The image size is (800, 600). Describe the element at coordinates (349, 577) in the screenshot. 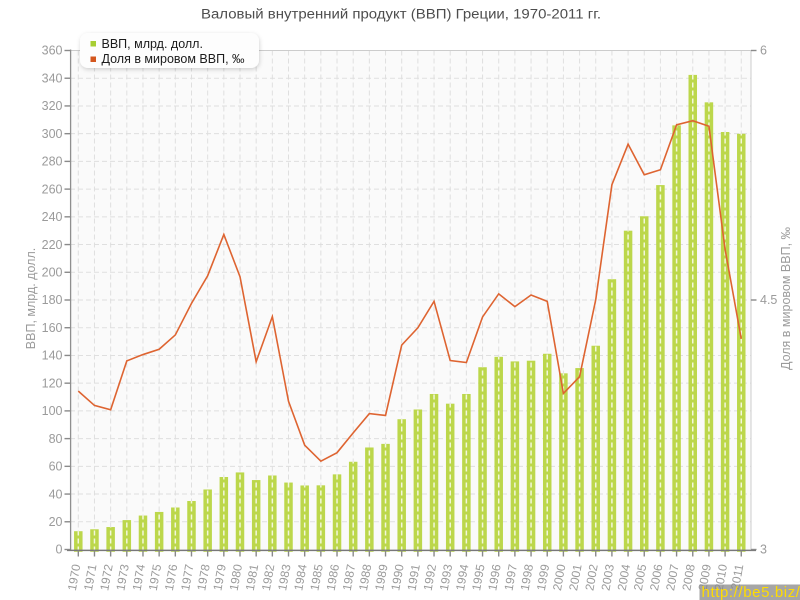

I see `svg-text: 1987` at that location.